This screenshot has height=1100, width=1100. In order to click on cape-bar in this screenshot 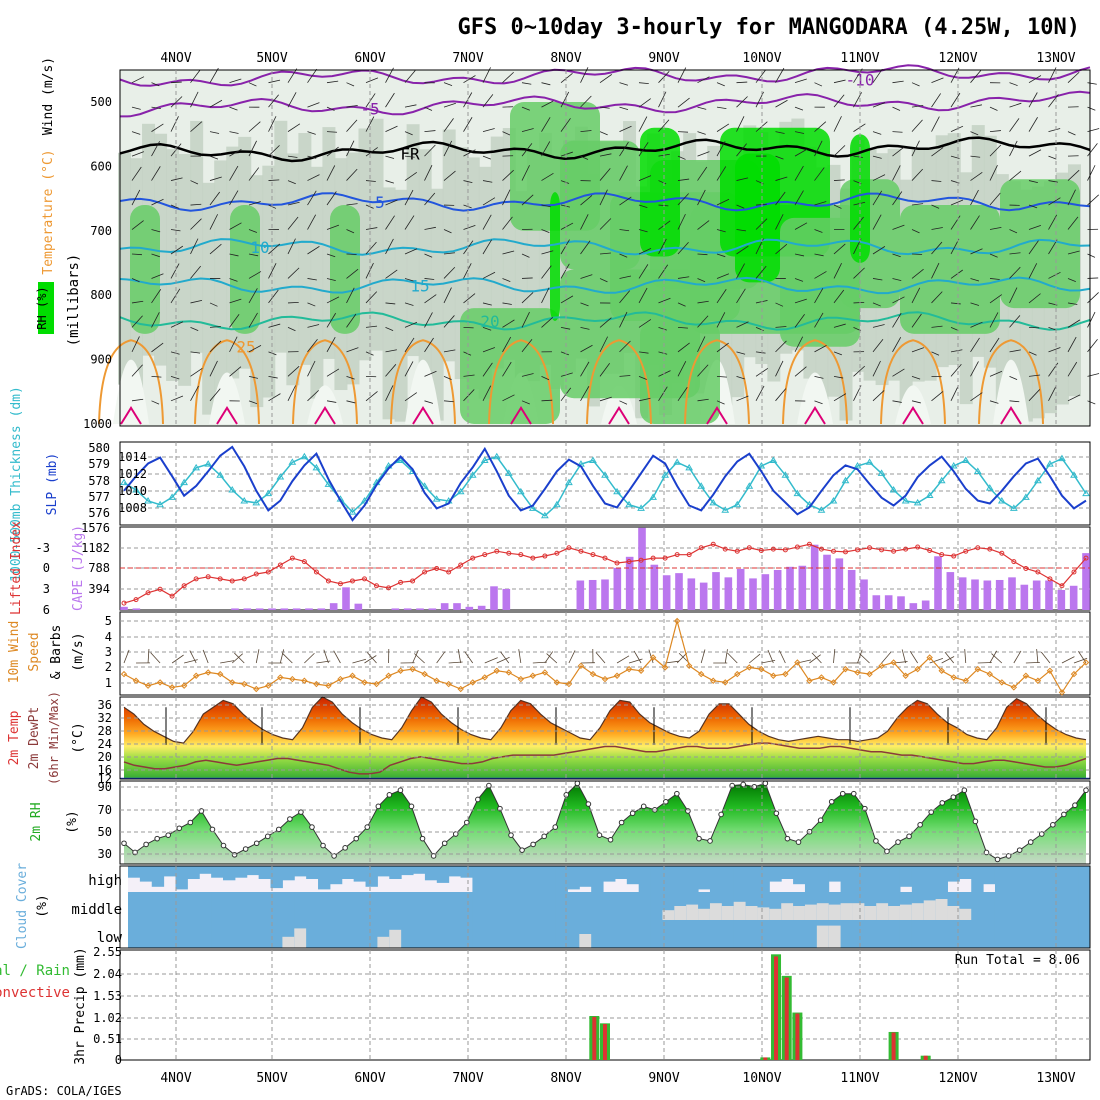, I will do `click(666, 592)`.